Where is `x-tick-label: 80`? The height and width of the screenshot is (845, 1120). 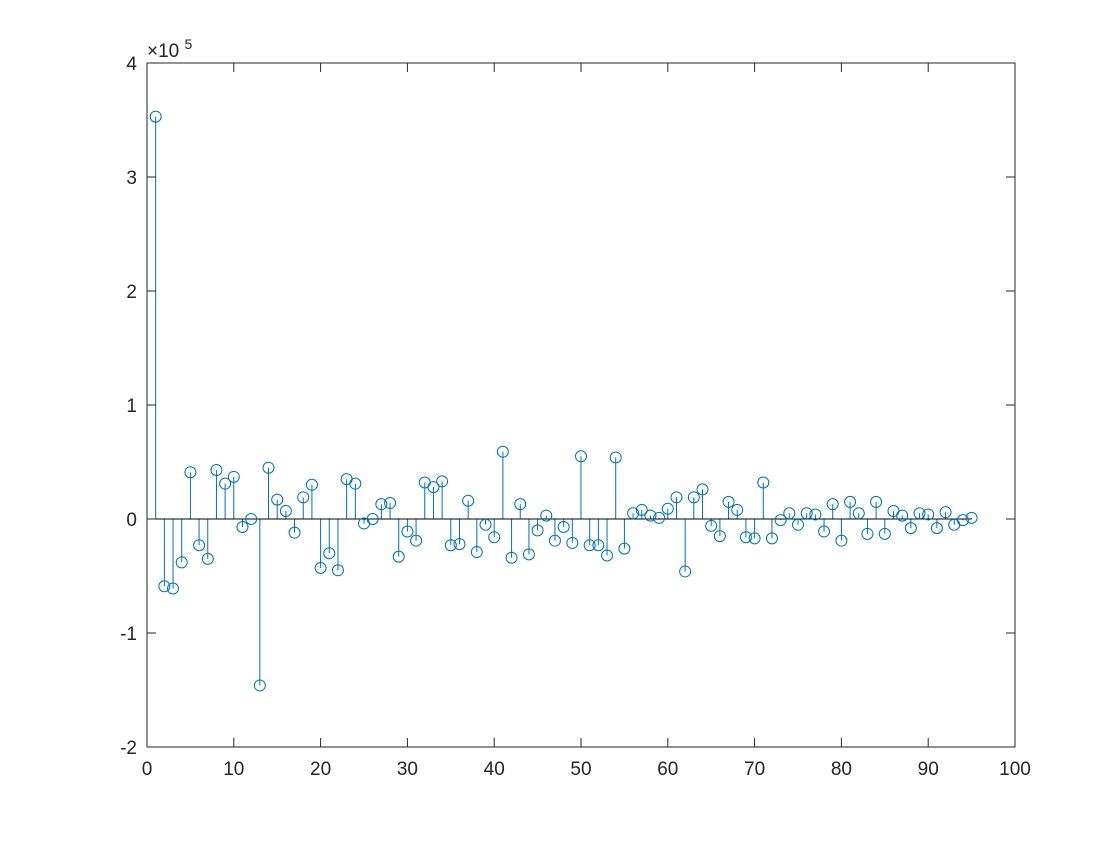
x-tick-label: 80 is located at coordinates (841, 769).